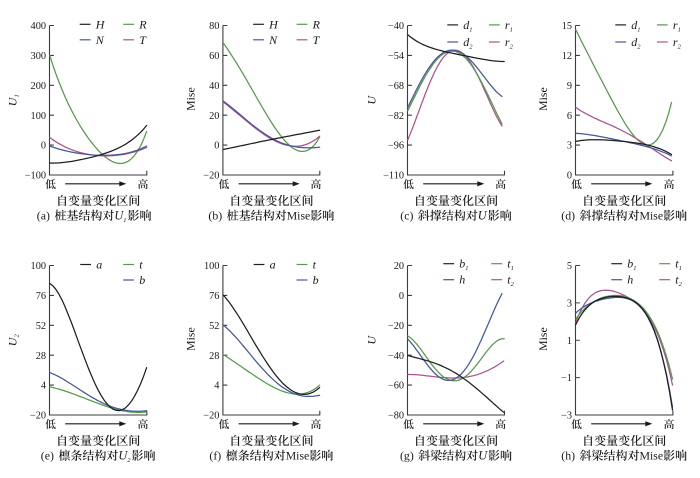 The width and height of the screenshot is (700, 478). Describe the element at coordinates (47, 455) in the screenshot. I see `svg-text: (e)` at that location.